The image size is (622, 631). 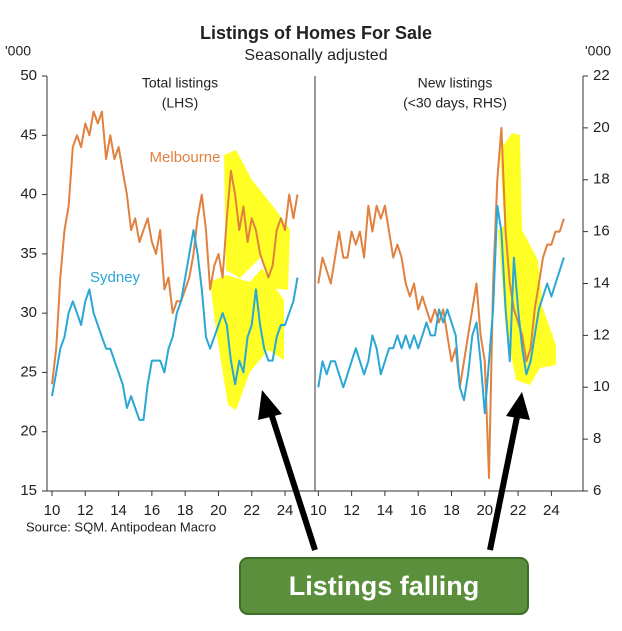 I want to click on annotation: Listings falling, so click(x=384, y=586).